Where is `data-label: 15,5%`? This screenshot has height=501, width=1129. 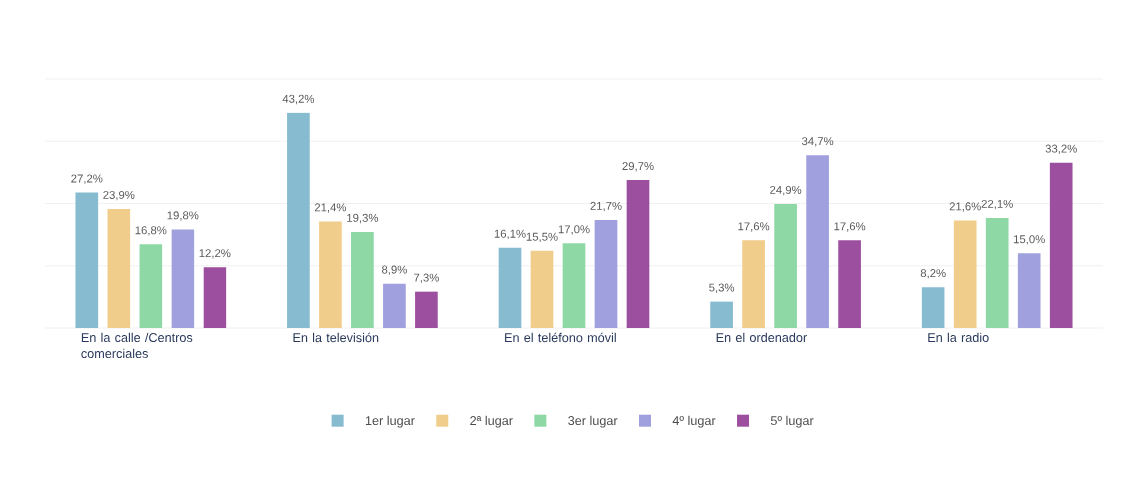
data-label: 15,5% is located at coordinates (542, 237).